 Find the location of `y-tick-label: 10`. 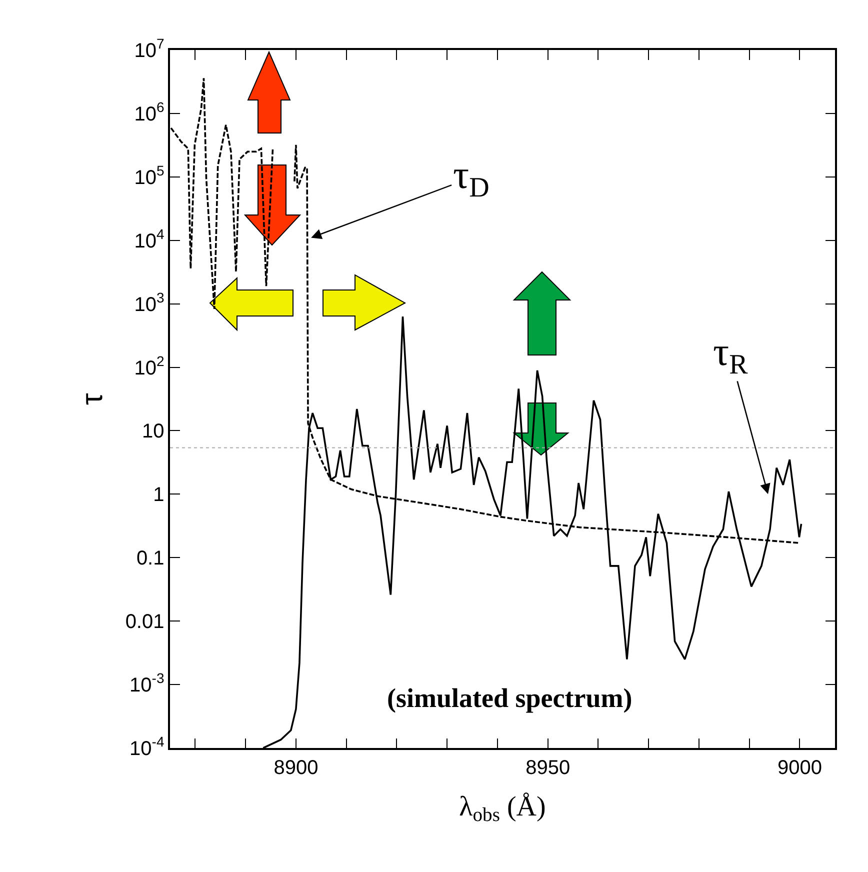

y-tick-label: 10 is located at coordinates (153, 431).